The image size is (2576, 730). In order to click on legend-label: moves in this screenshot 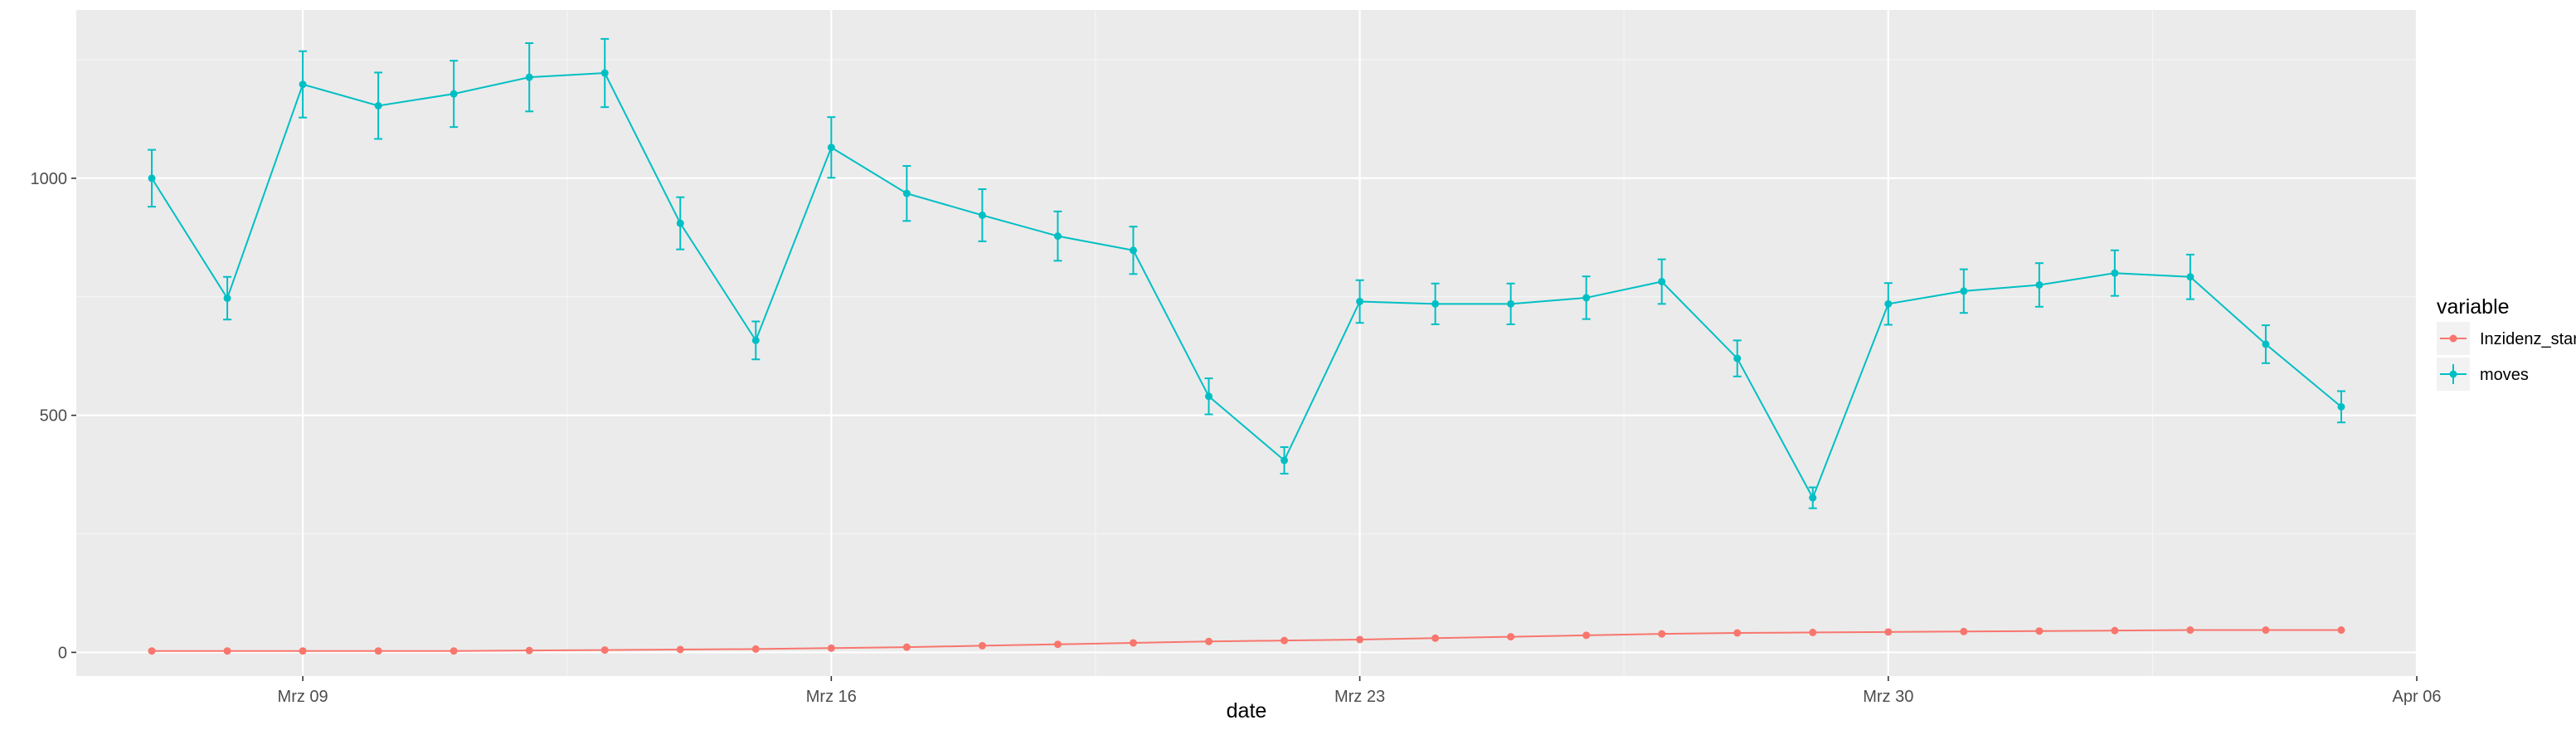, I will do `click(2504, 375)`.